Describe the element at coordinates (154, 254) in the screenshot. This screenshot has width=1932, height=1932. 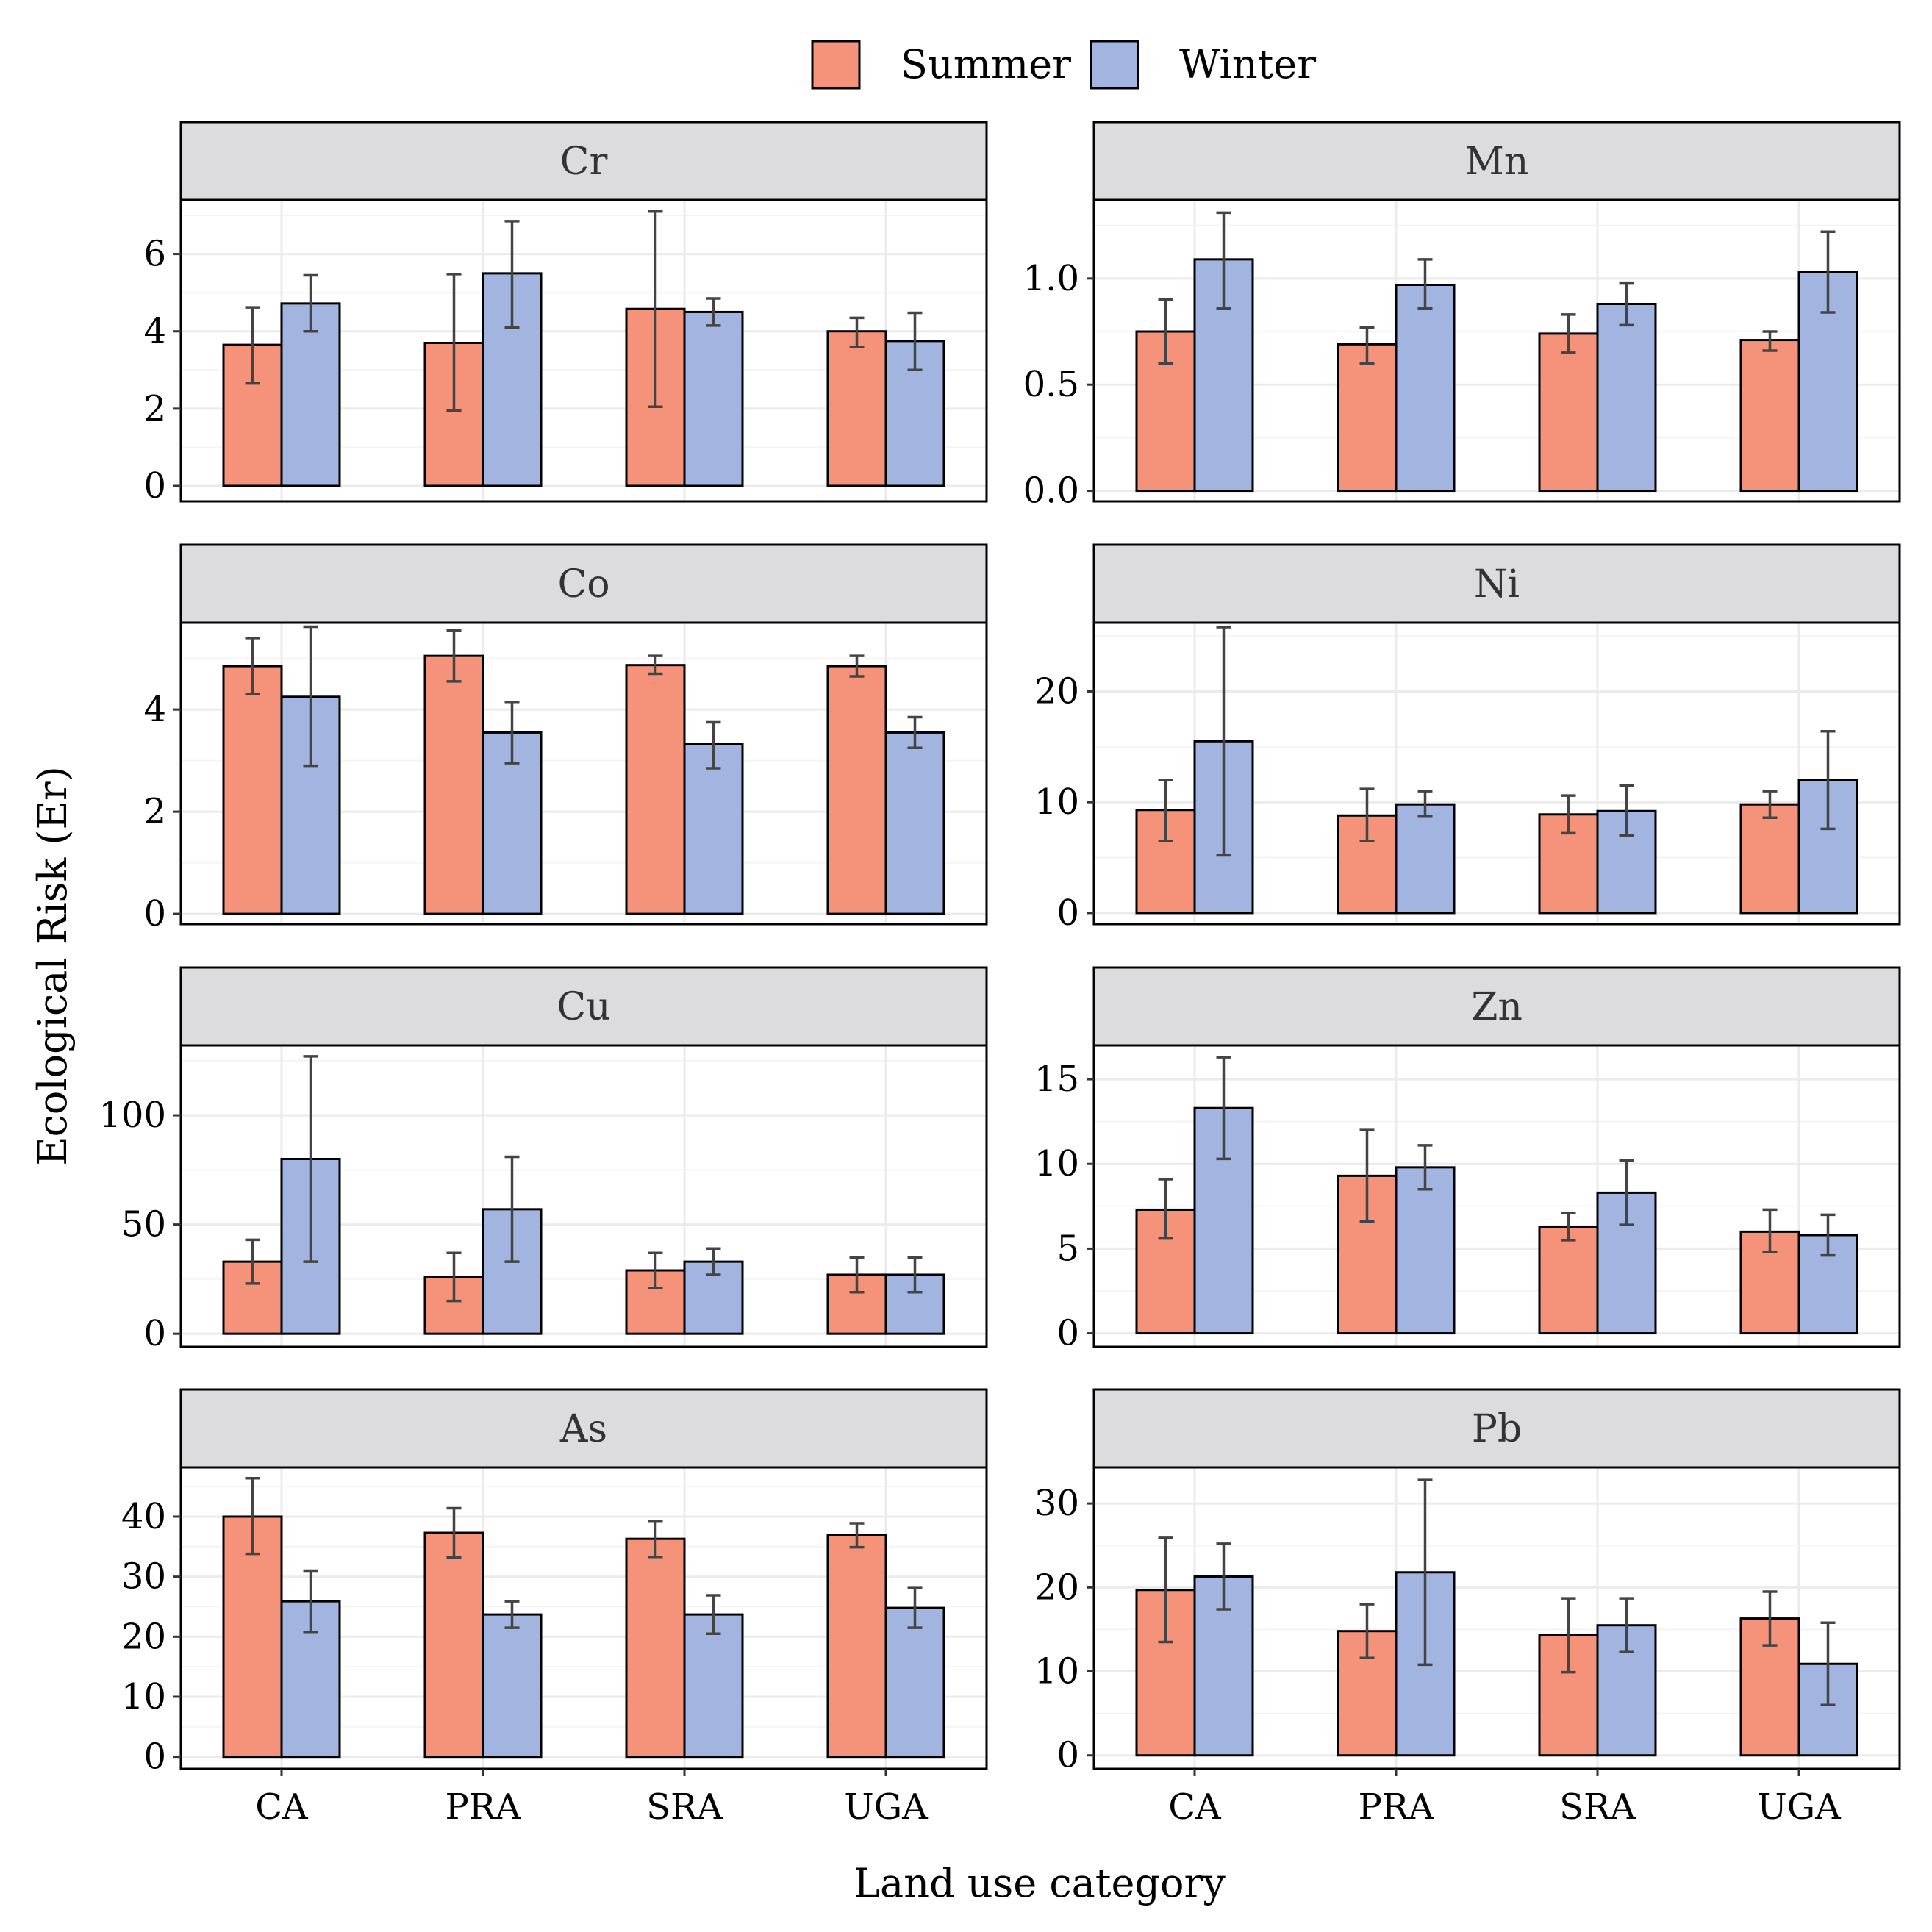
I see `y-tick-label: 6` at that location.